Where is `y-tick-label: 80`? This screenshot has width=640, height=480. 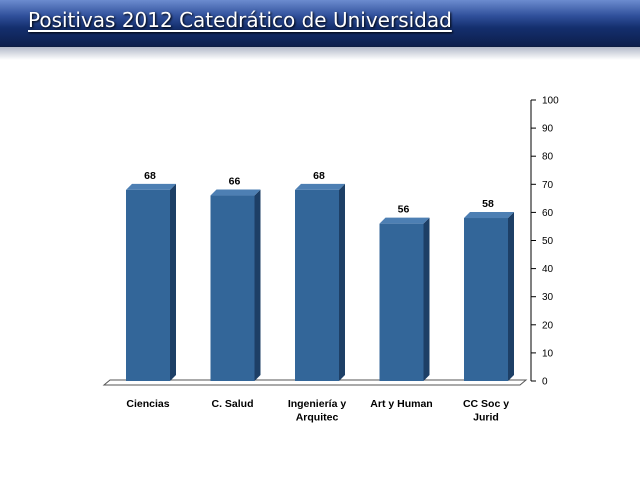 y-tick-label: 80 is located at coordinates (548, 157).